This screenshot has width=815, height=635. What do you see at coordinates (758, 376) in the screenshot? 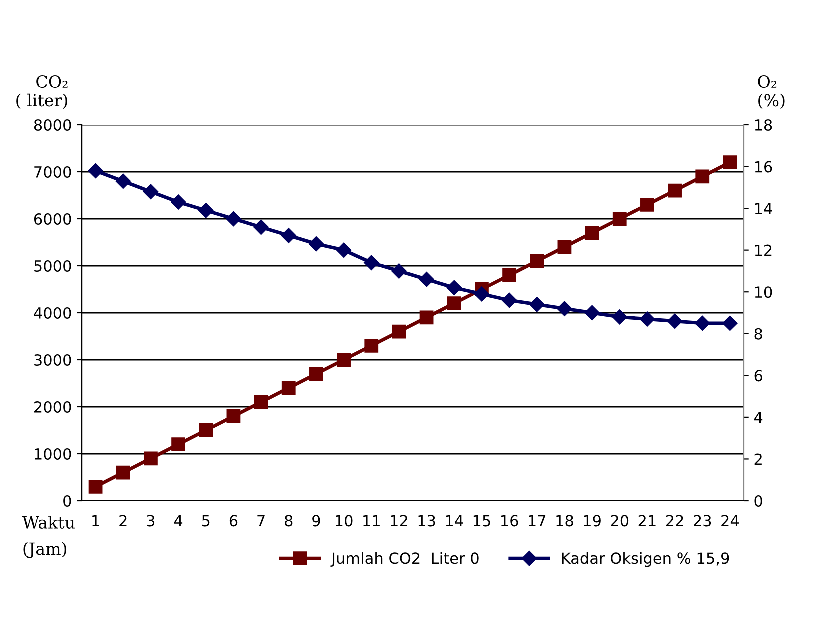
I see `y2-tick-label: 6` at bounding box center [758, 376].